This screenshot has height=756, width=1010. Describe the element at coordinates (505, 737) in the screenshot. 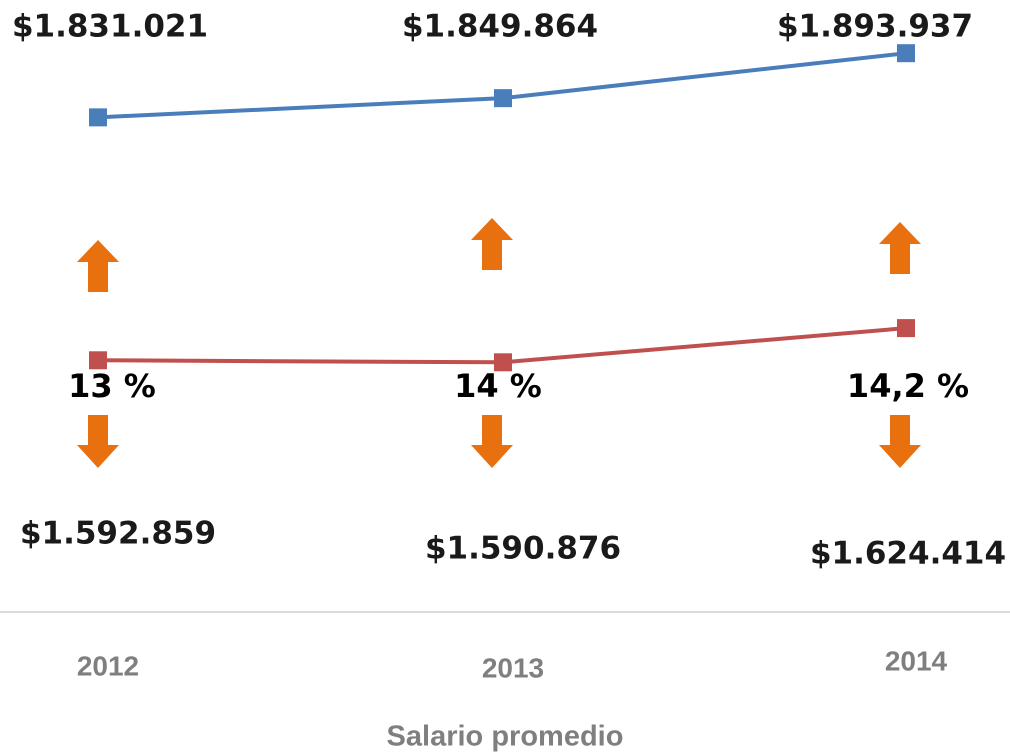

I see `x-axis-title: Salario promedio` at that location.